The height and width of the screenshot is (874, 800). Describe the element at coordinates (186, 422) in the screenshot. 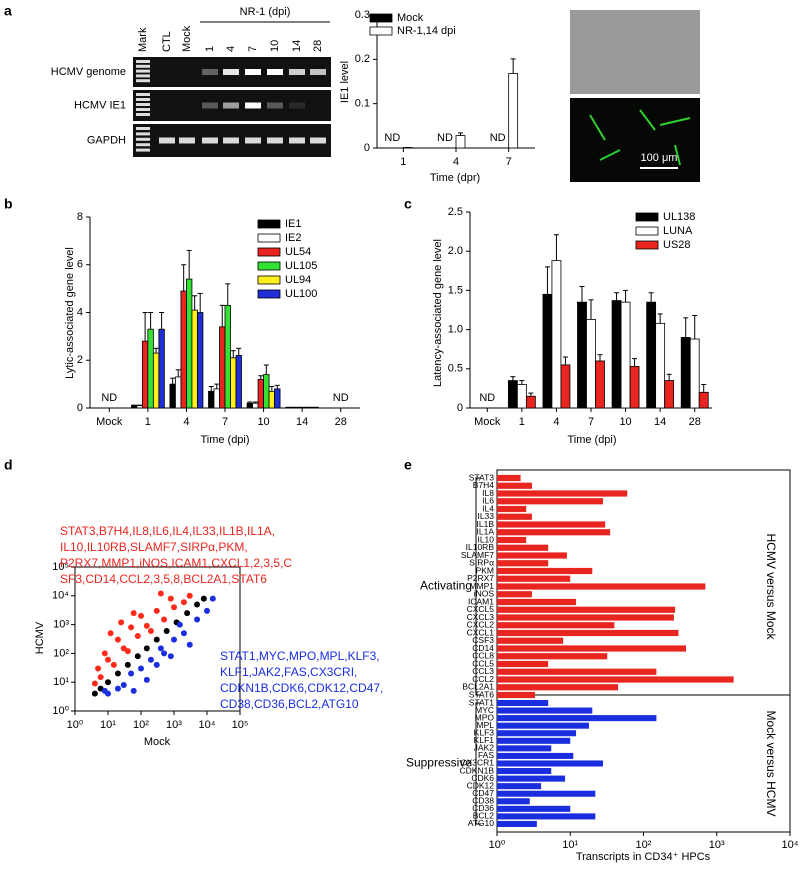

I see `x-tick-label: 4` at that location.